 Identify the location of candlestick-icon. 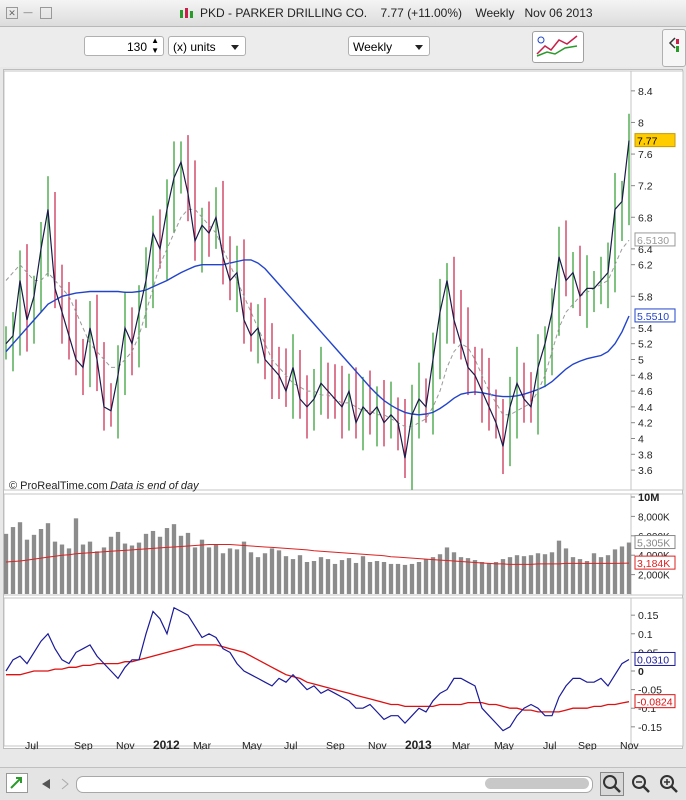
(186, 13).